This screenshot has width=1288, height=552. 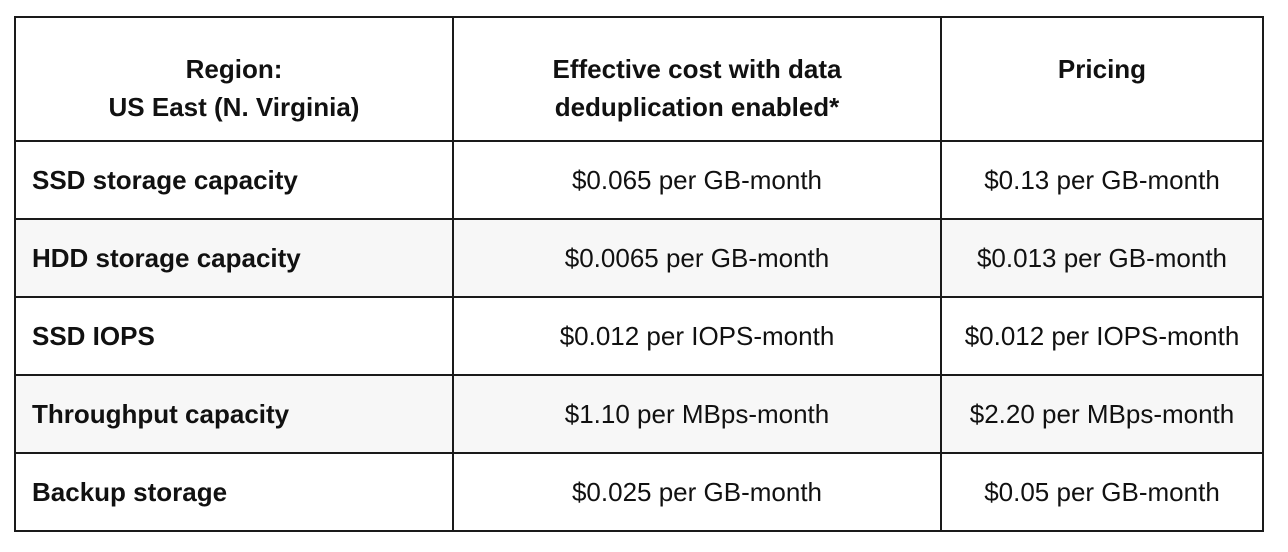 What do you see at coordinates (234, 492) in the screenshot?
I see `row-label: Backup storage` at bounding box center [234, 492].